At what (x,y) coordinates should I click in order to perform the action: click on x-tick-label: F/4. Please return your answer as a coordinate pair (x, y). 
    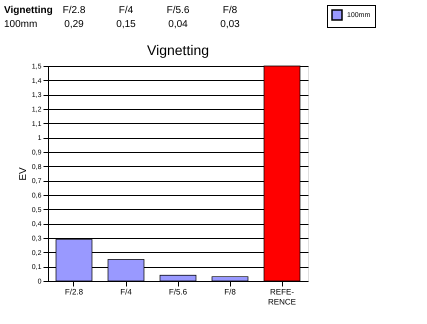
    Looking at the image, I should click on (126, 292).